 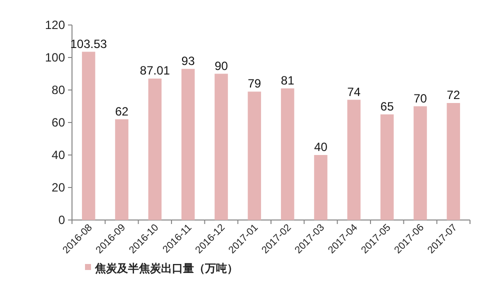 What do you see at coordinates (453, 95) in the screenshot?
I see `text: 72` at bounding box center [453, 95].